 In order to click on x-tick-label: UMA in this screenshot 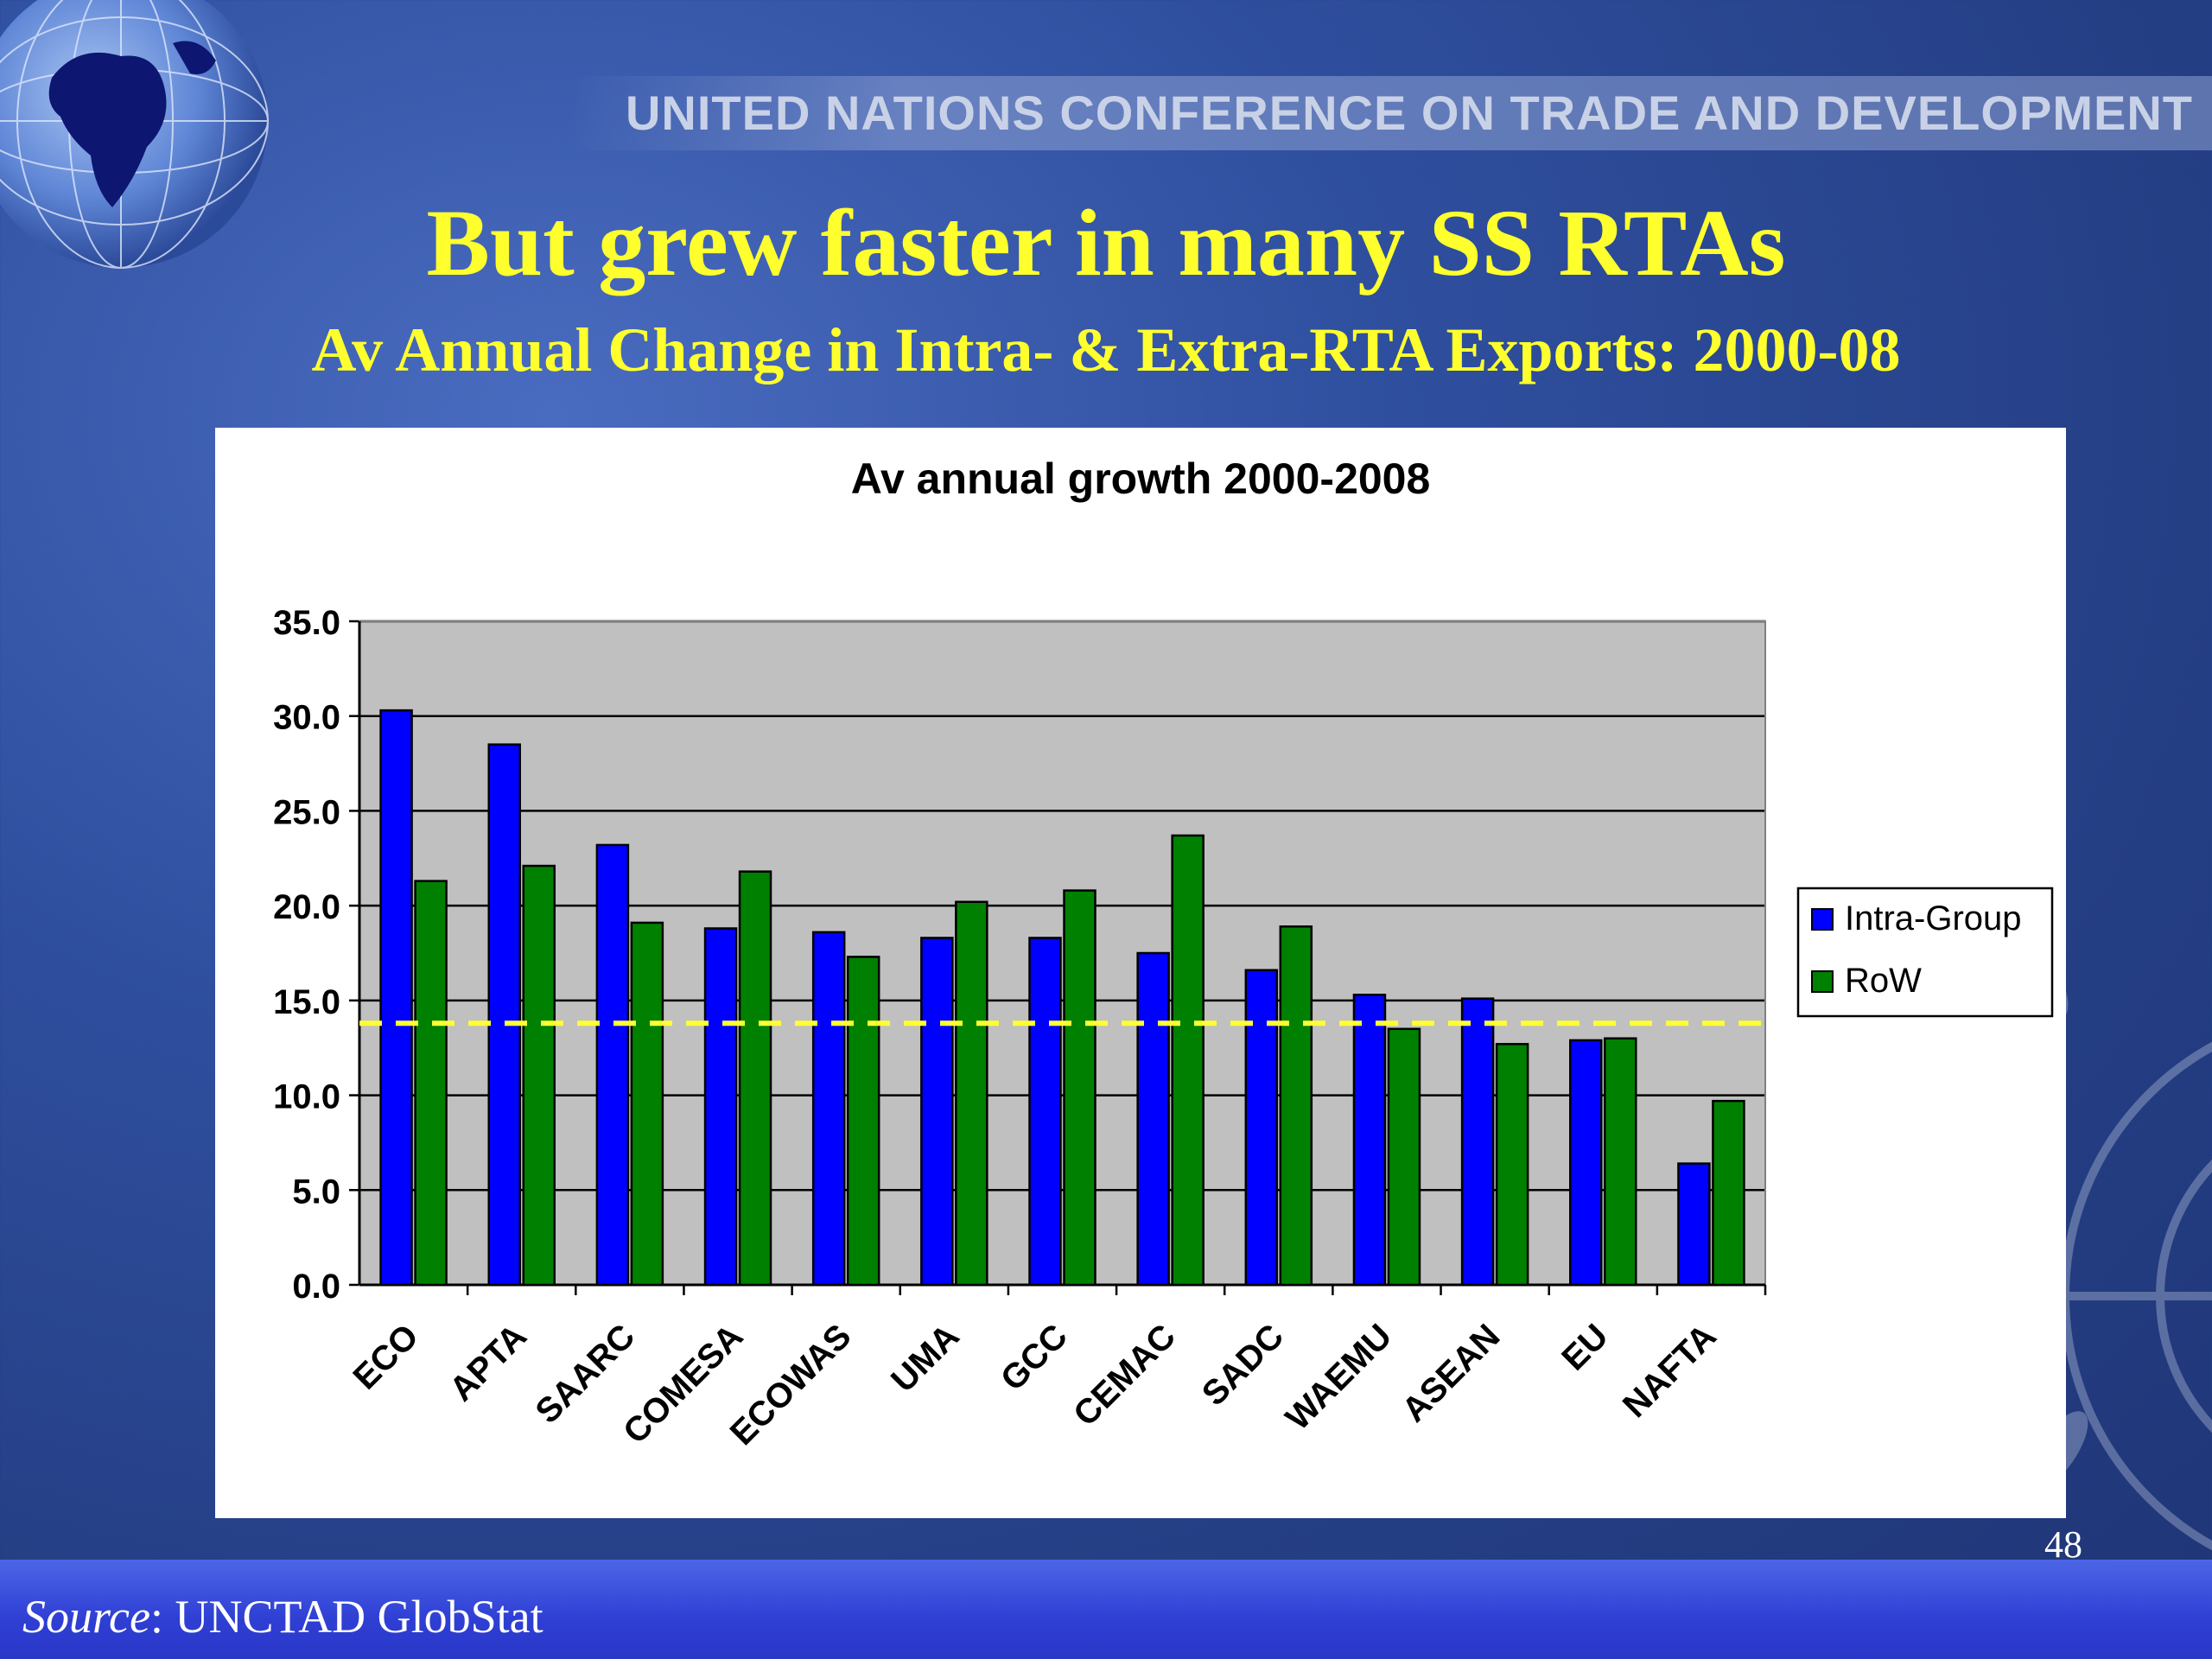, I will do `click(925, 1358)`.